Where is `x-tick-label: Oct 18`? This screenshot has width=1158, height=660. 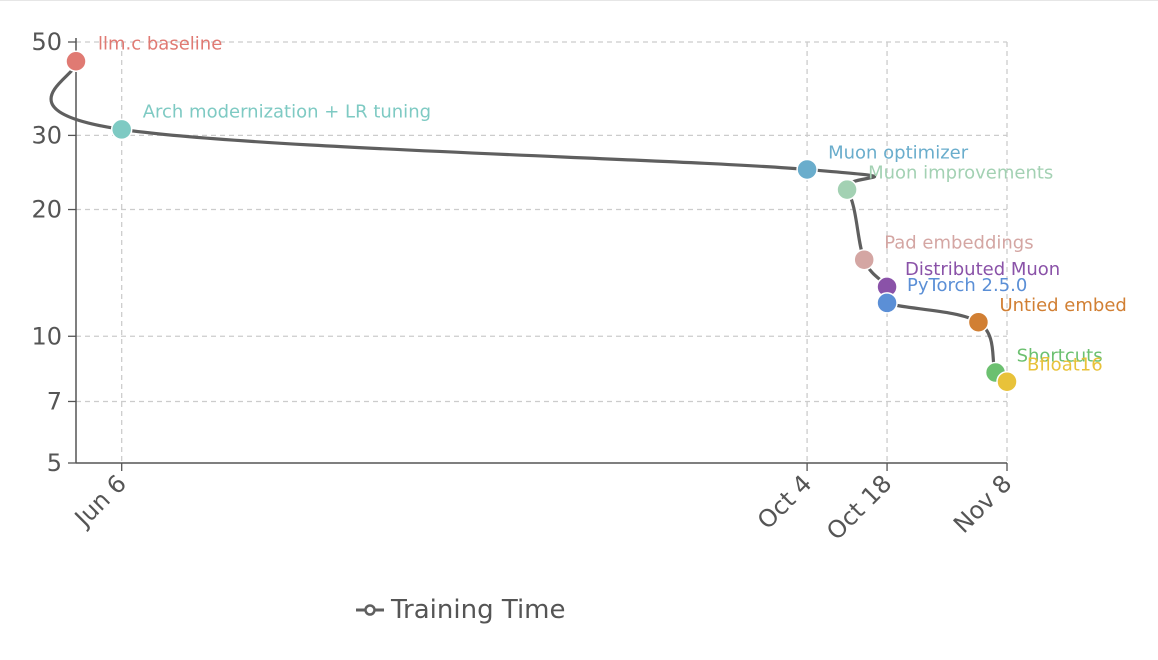 x-tick-label: Oct 18 is located at coordinates (859, 507).